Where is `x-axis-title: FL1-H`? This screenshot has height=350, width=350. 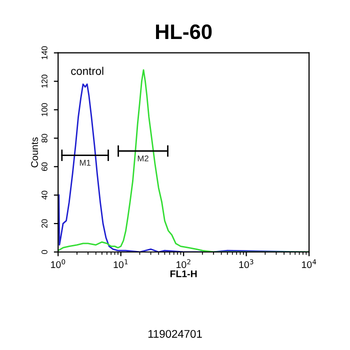
x-axis-title: FL1-H is located at coordinates (183, 274).